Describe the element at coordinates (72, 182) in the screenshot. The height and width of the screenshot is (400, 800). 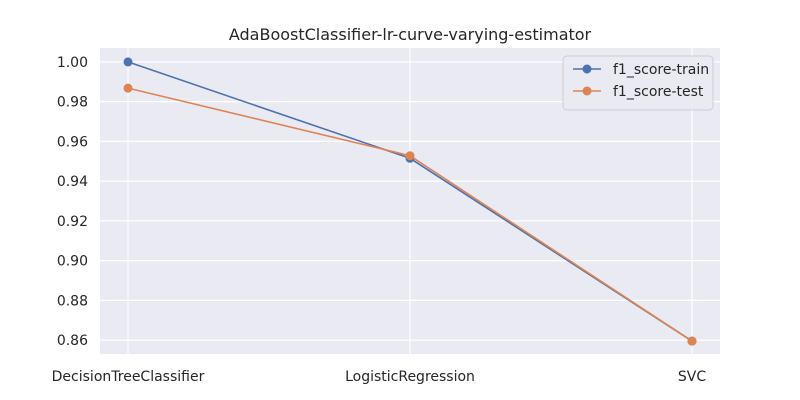
I see `y-tick-label: 0.94` at that location.